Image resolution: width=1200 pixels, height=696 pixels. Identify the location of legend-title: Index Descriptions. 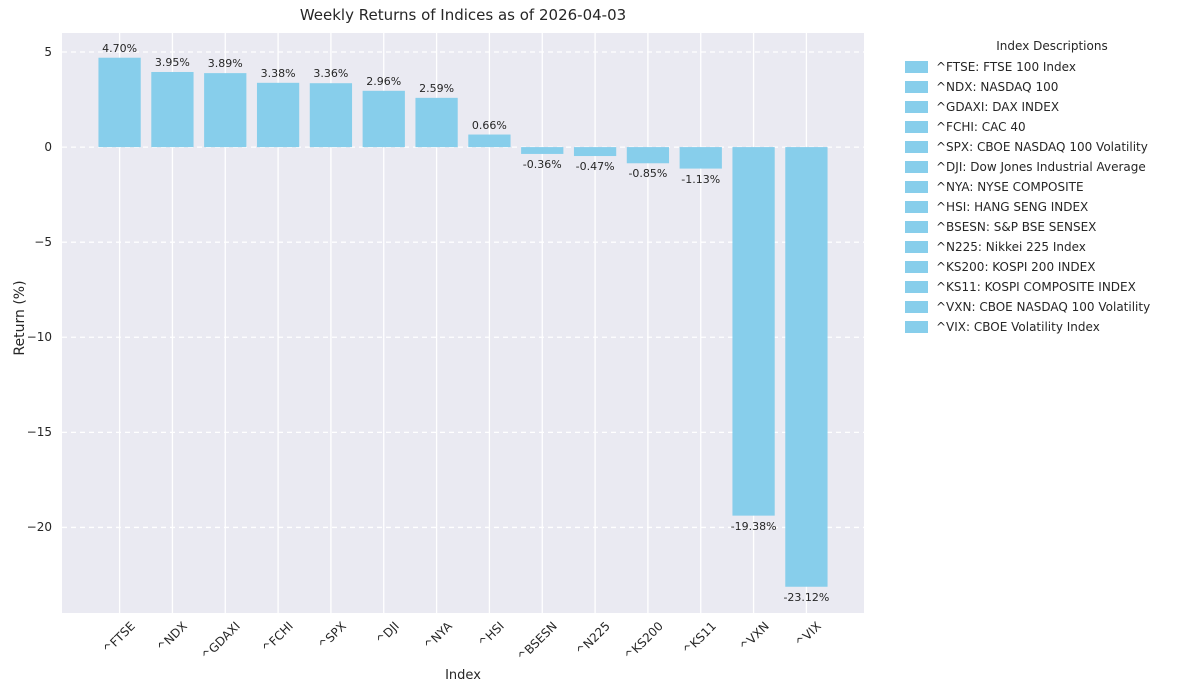
(1052, 46).